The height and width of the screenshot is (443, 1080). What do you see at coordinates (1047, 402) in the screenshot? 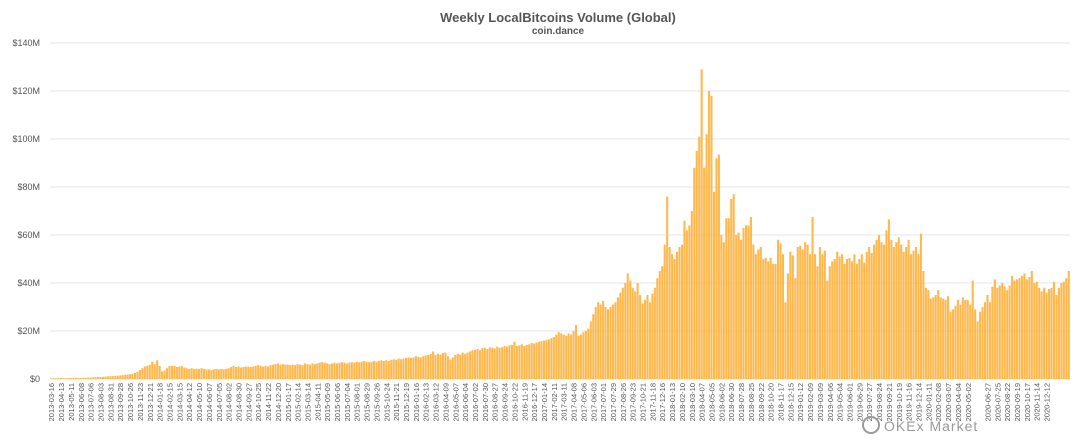
I see `x-tick-label: 2020-12-12` at bounding box center [1047, 402].